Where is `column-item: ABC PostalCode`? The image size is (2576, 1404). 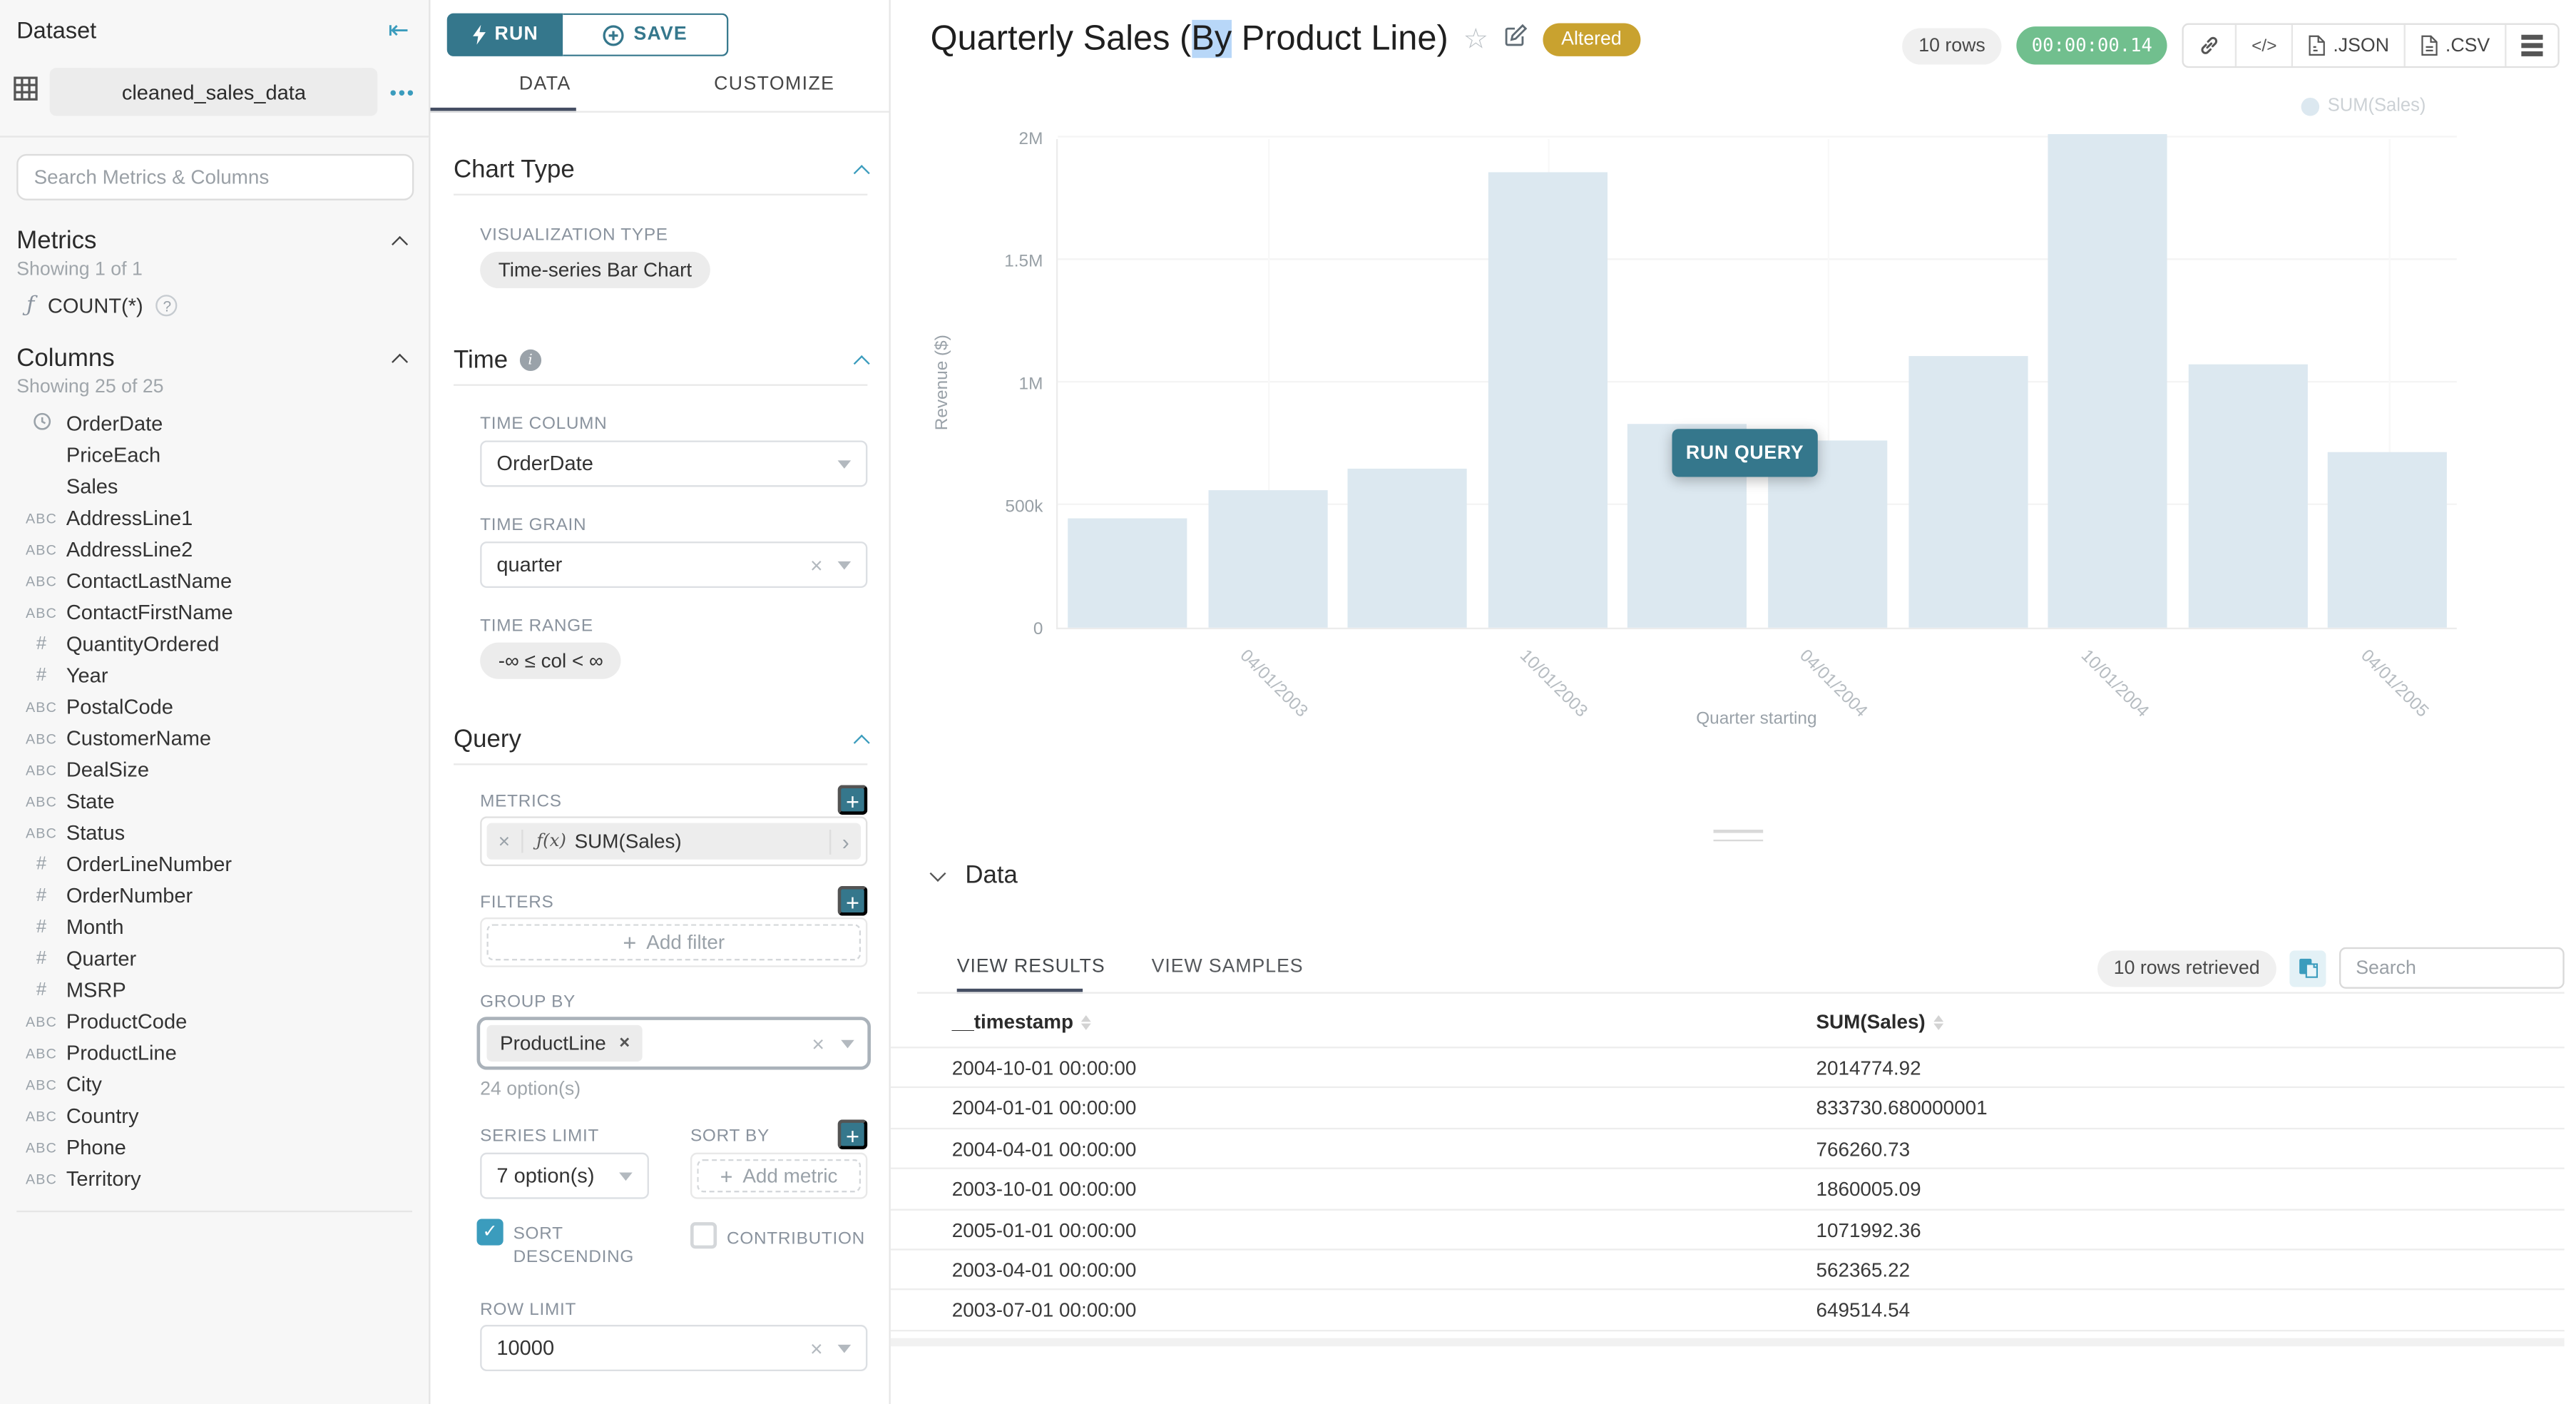
column-item: ABC PostalCode is located at coordinates (223, 706).